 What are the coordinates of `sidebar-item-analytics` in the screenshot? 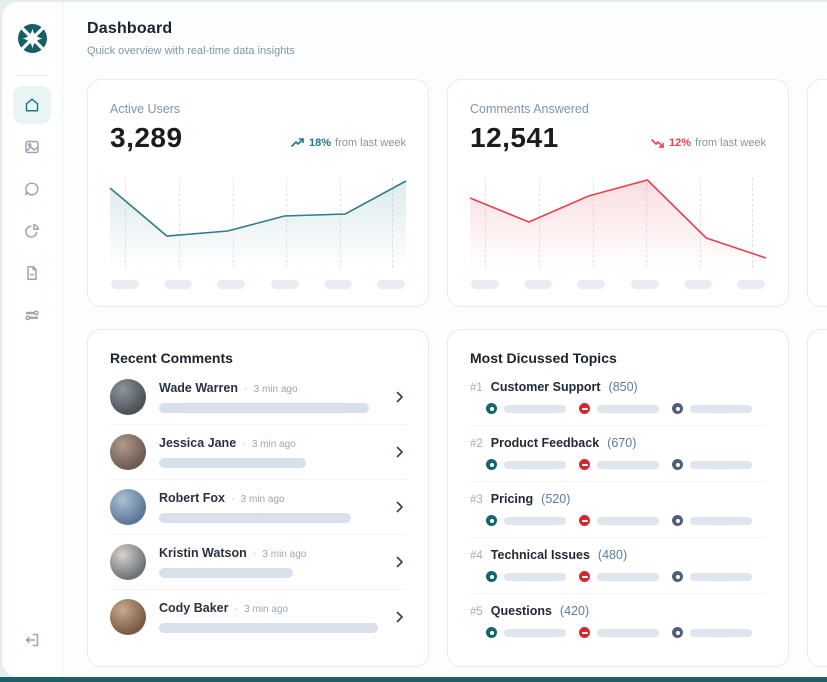 It's located at (32, 231).